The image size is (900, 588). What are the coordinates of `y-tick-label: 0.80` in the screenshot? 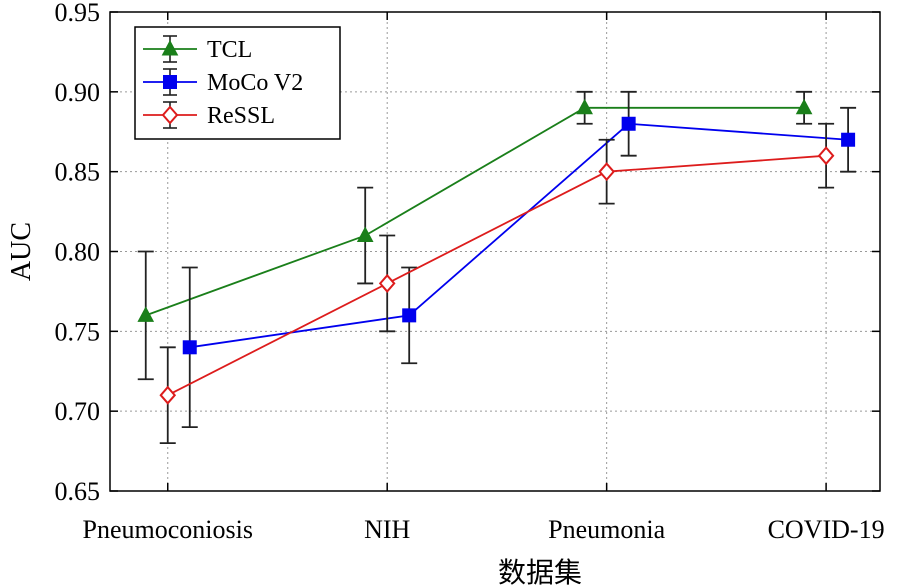 It's located at (78, 252).